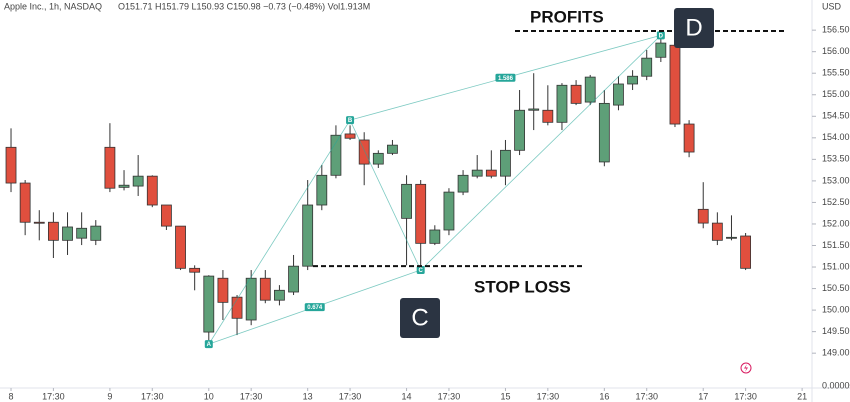  Describe the element at coordinates (836, 94) in the screenshot. I see `y-tick-label: 155.00` at that location.